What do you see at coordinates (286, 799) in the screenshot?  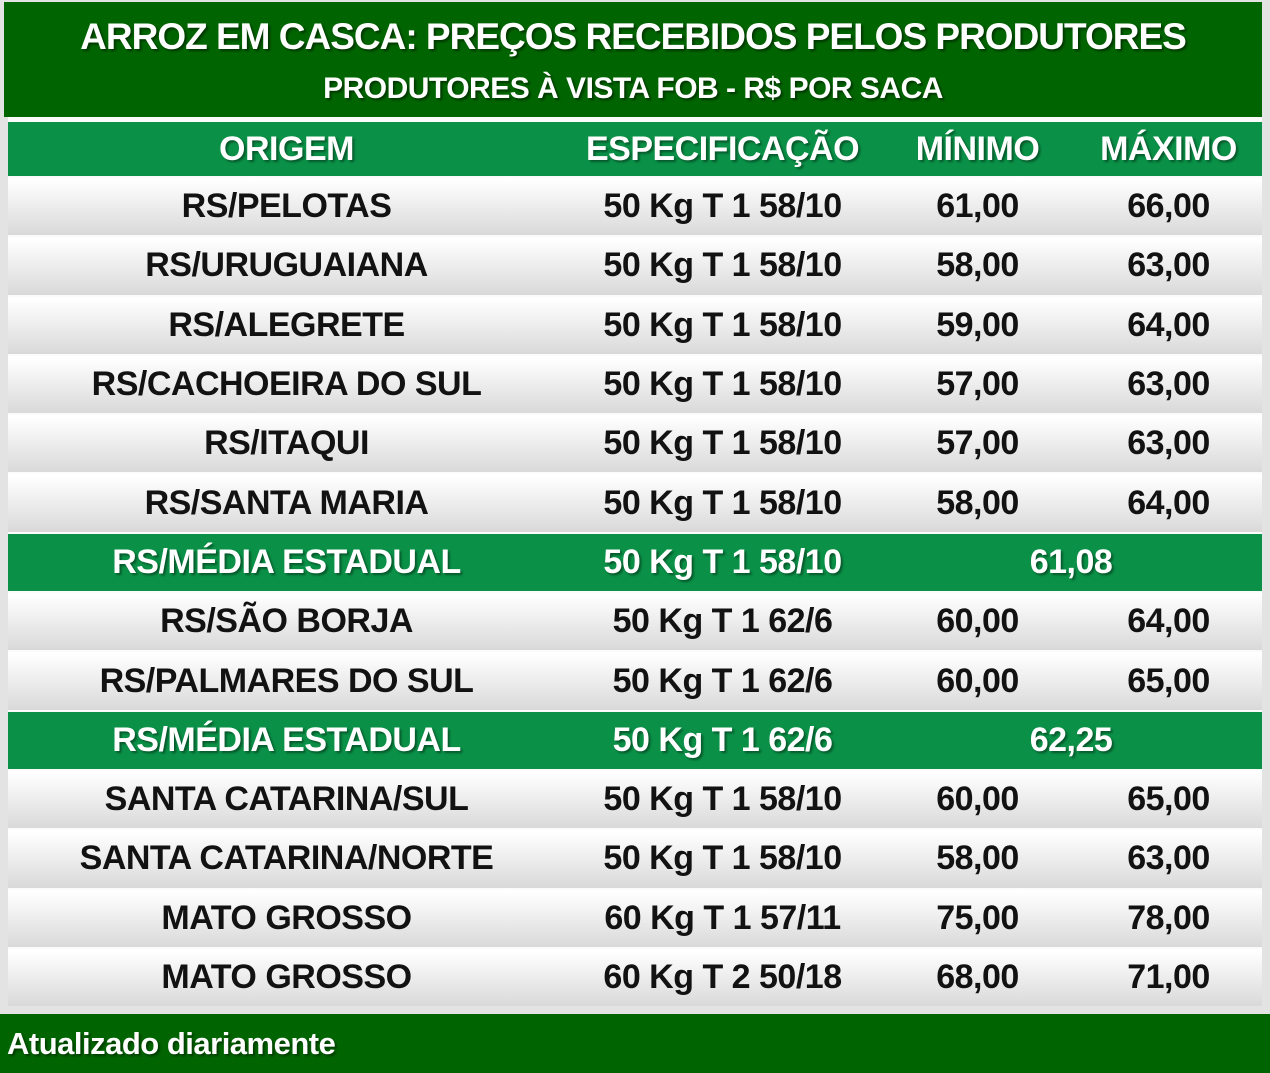 I see `cell-origem: SANTA CATARINA/SUL` at bounding box center [286, 799].